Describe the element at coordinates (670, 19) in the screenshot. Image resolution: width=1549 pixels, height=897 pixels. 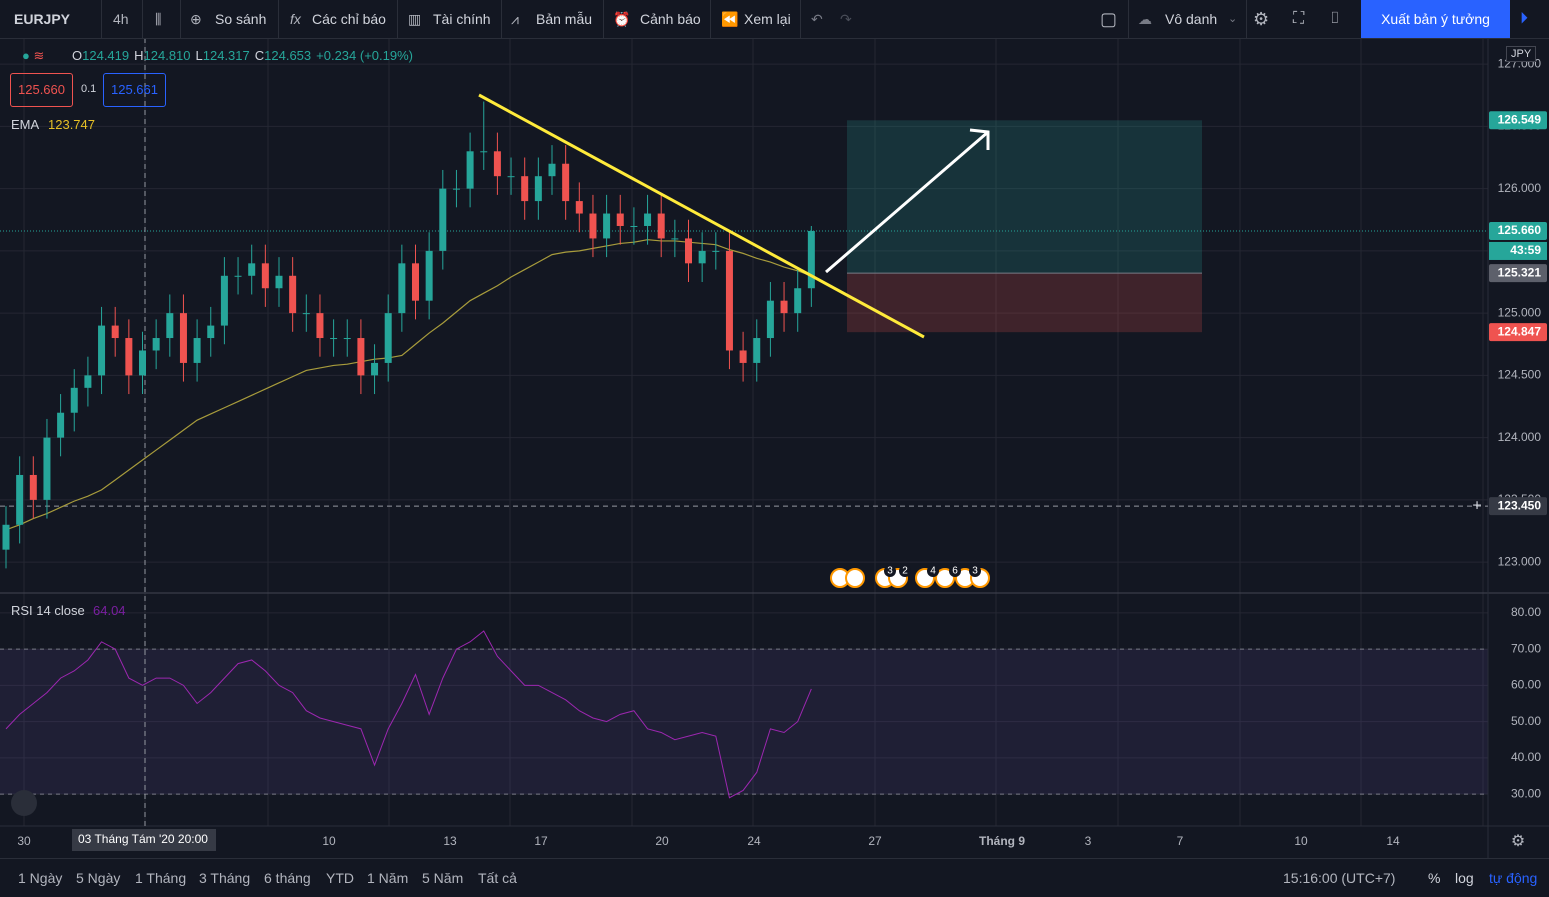
I see `alerts: Cảnh báo` at that location.